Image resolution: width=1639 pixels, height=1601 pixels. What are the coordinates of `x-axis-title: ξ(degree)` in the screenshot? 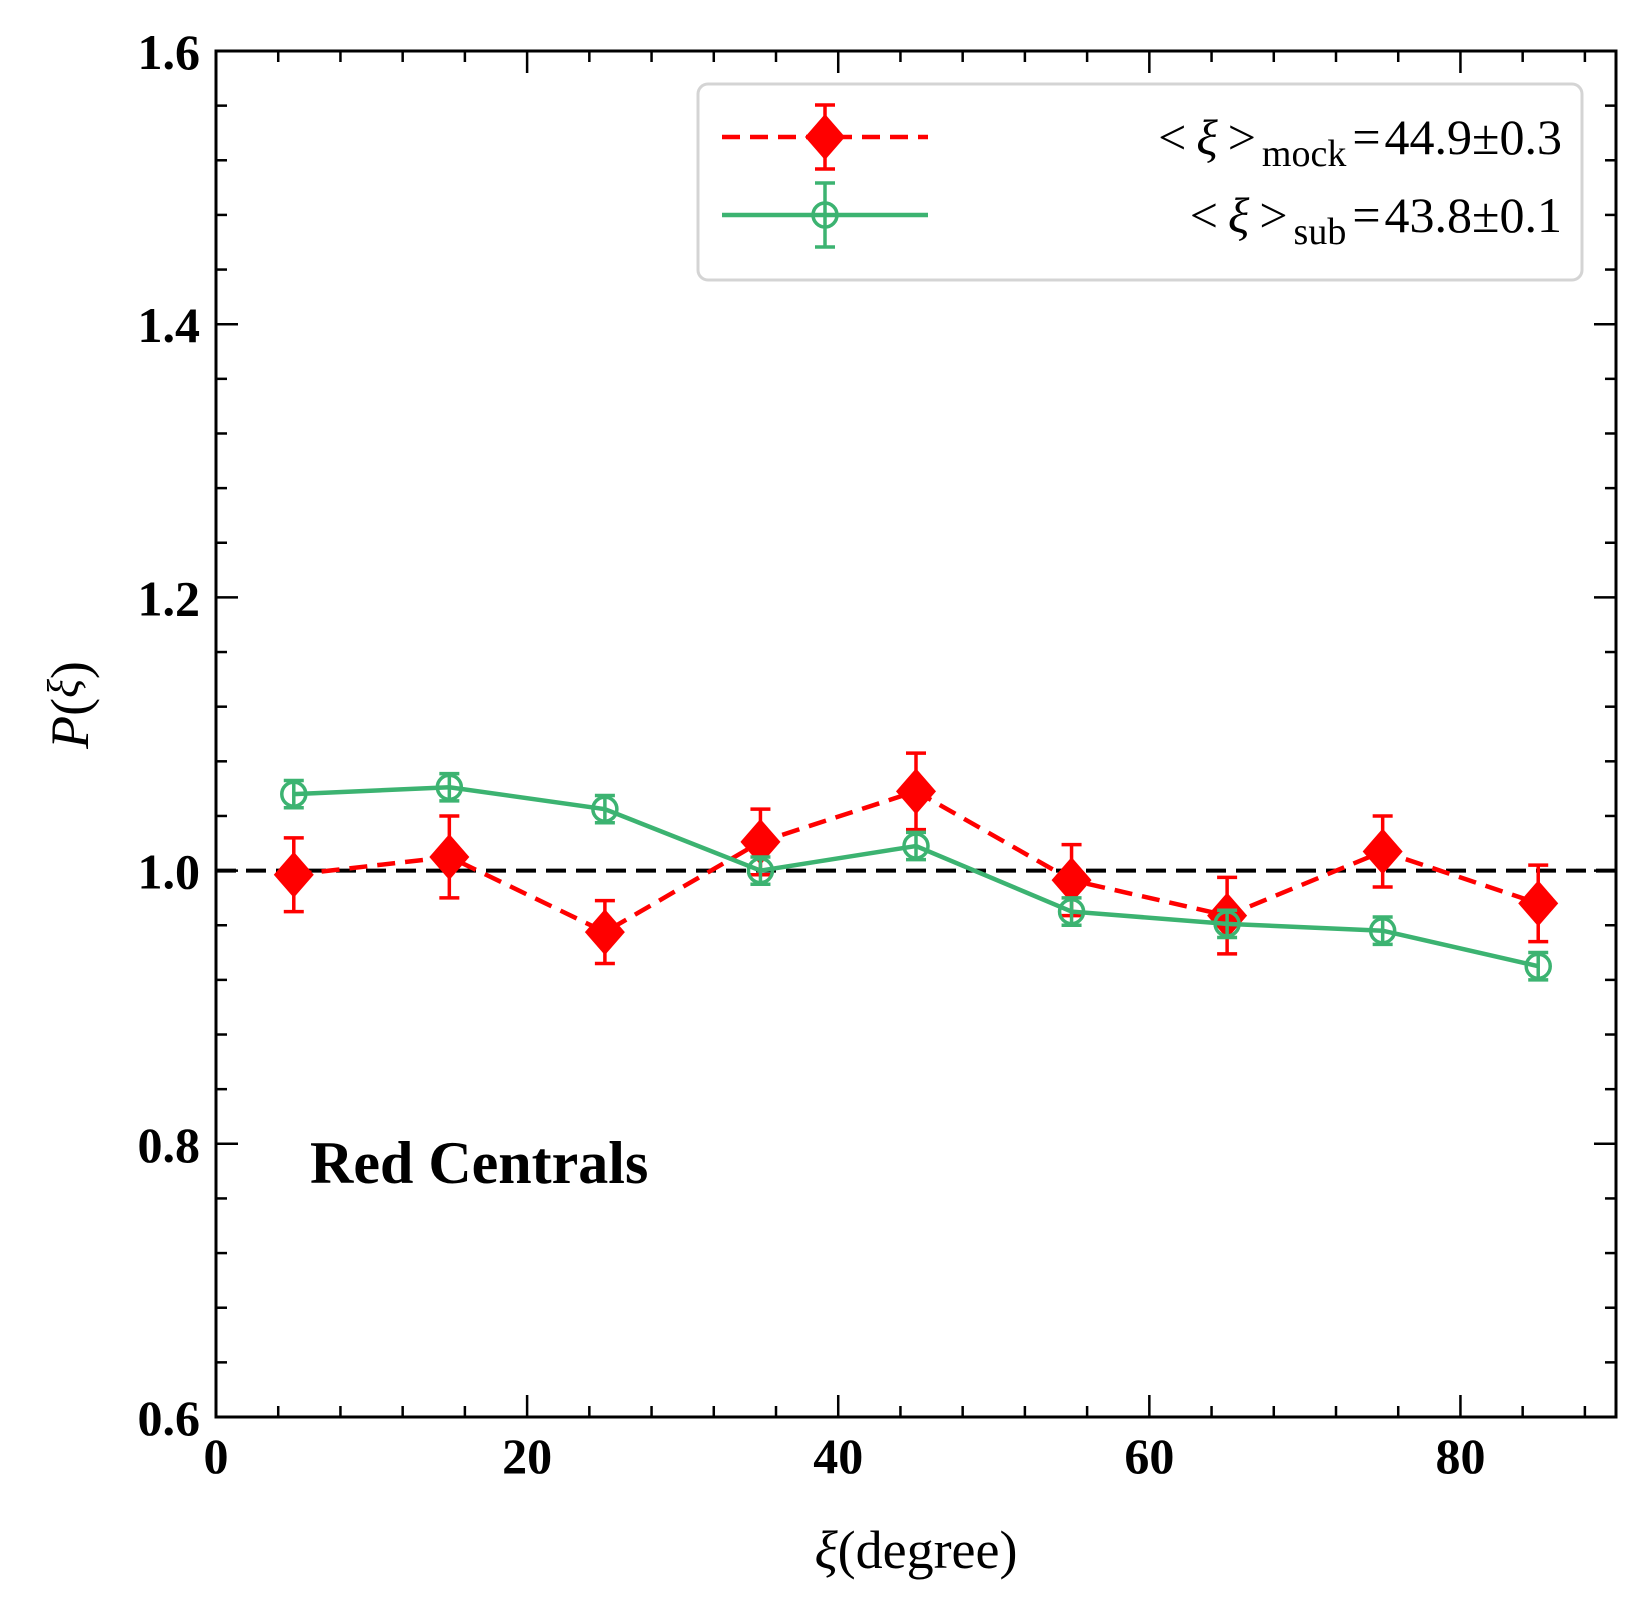 It's located at (916, 1550).